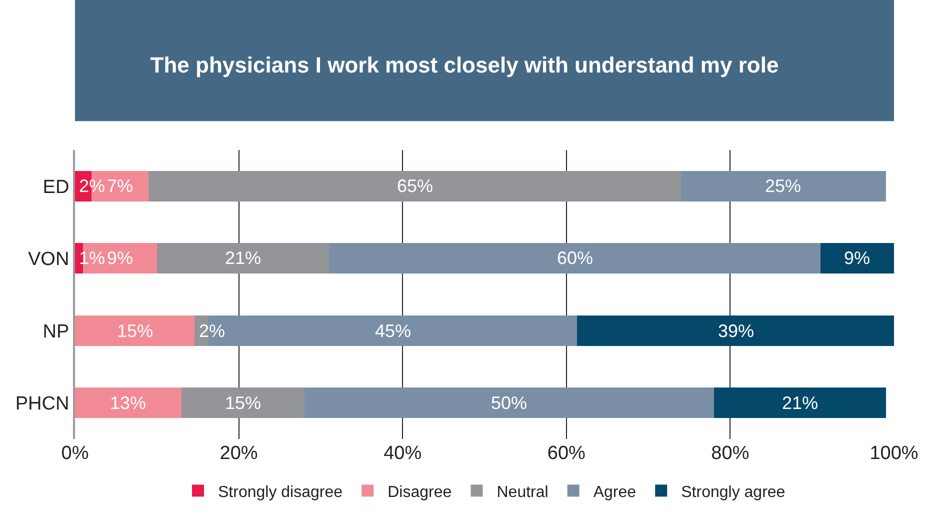  I want to click on data-label: 13%, so click(128, 403).